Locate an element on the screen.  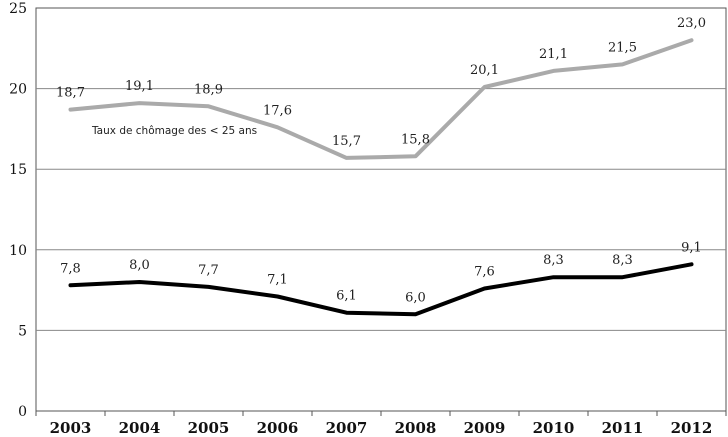
data-label: 21,5 is located at coordinates (622, 47).